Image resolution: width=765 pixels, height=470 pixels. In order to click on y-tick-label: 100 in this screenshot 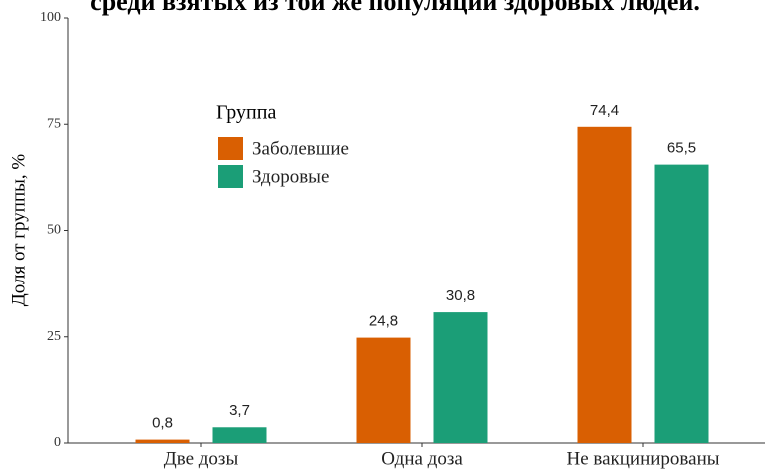, I will do `click(50, 17)`.